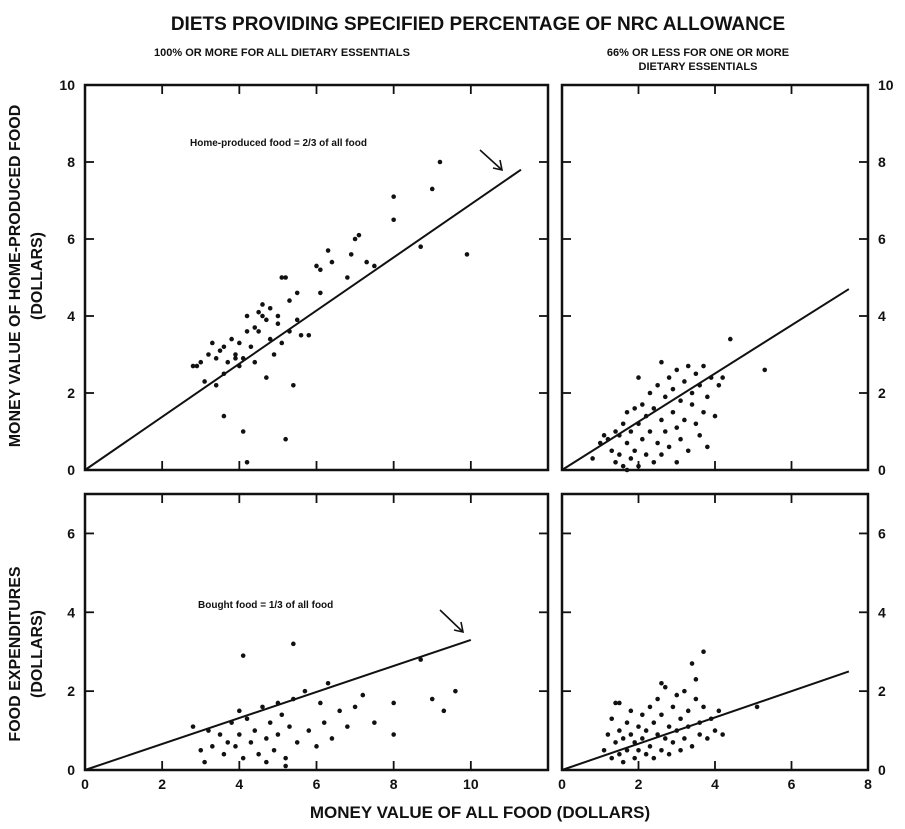  I want to click on y-tick-label: 6, so click(882, 239).